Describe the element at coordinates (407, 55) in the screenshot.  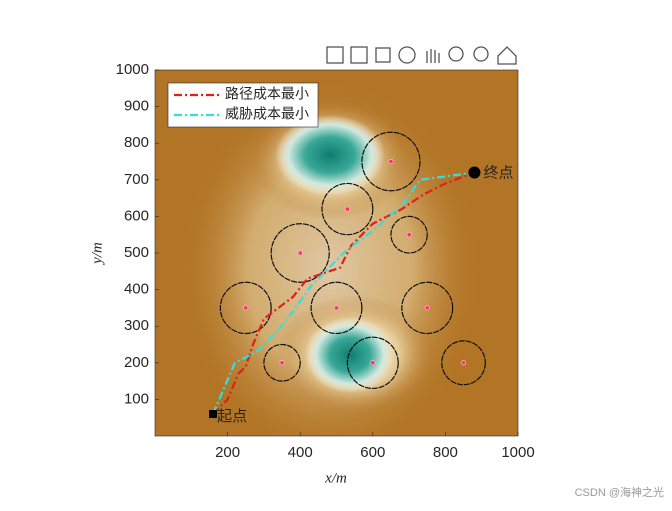
I see `toolbar-rotate` at that location.